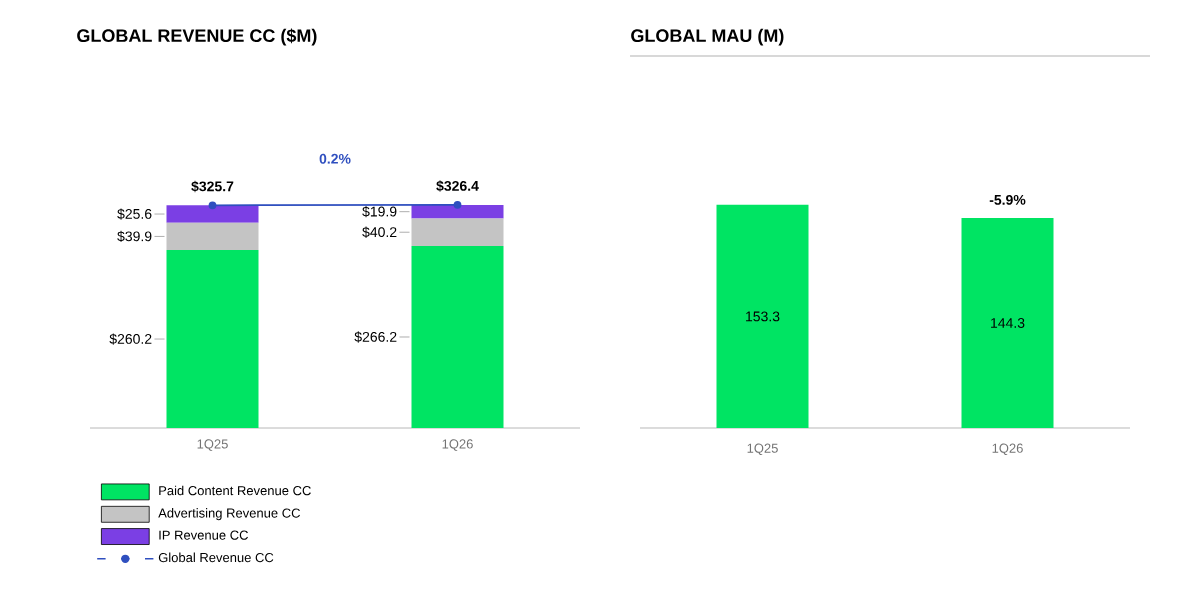  I want to click on chart-title: GLOBAL MAU (M), so click(707, 37).